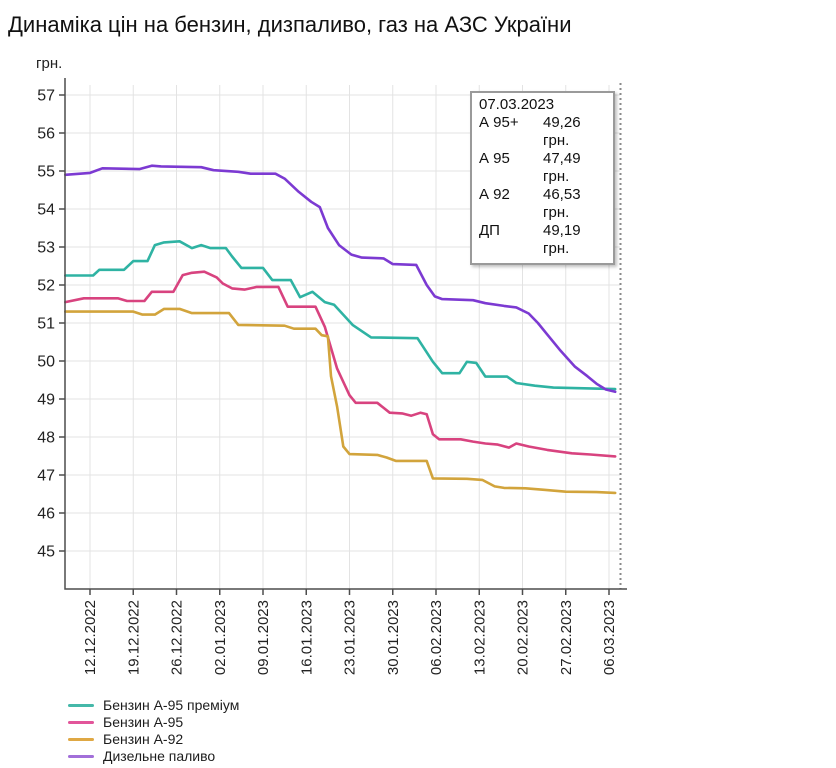  I want to click on tooltip-row: А 95 47,49 грн., so click(542, 168).